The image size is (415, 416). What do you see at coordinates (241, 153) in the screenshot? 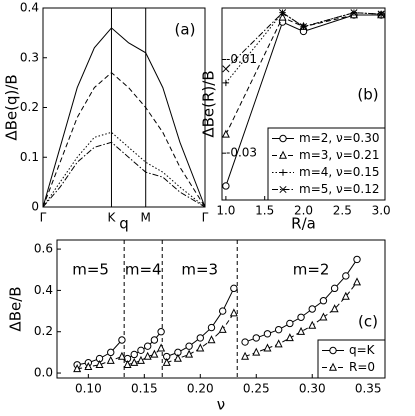
I see `y-tick-label: -0.03` at bounding box center [241, 153].